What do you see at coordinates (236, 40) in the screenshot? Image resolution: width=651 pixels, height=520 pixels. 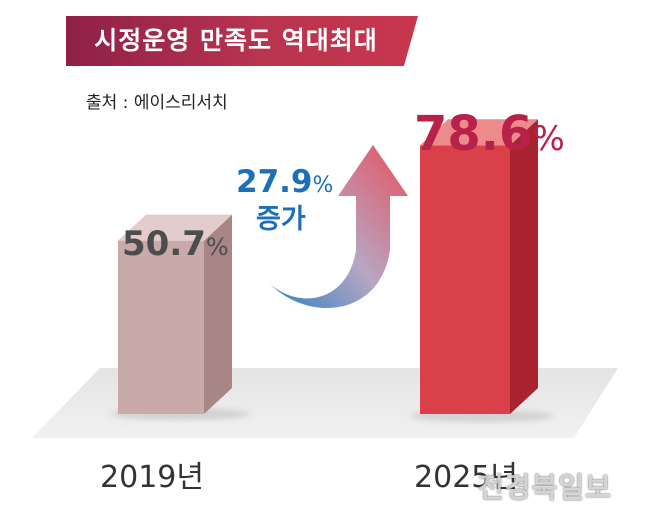 I see `page-title: 시정운영 만족도 역대최대` at bounding box center [236, 40].